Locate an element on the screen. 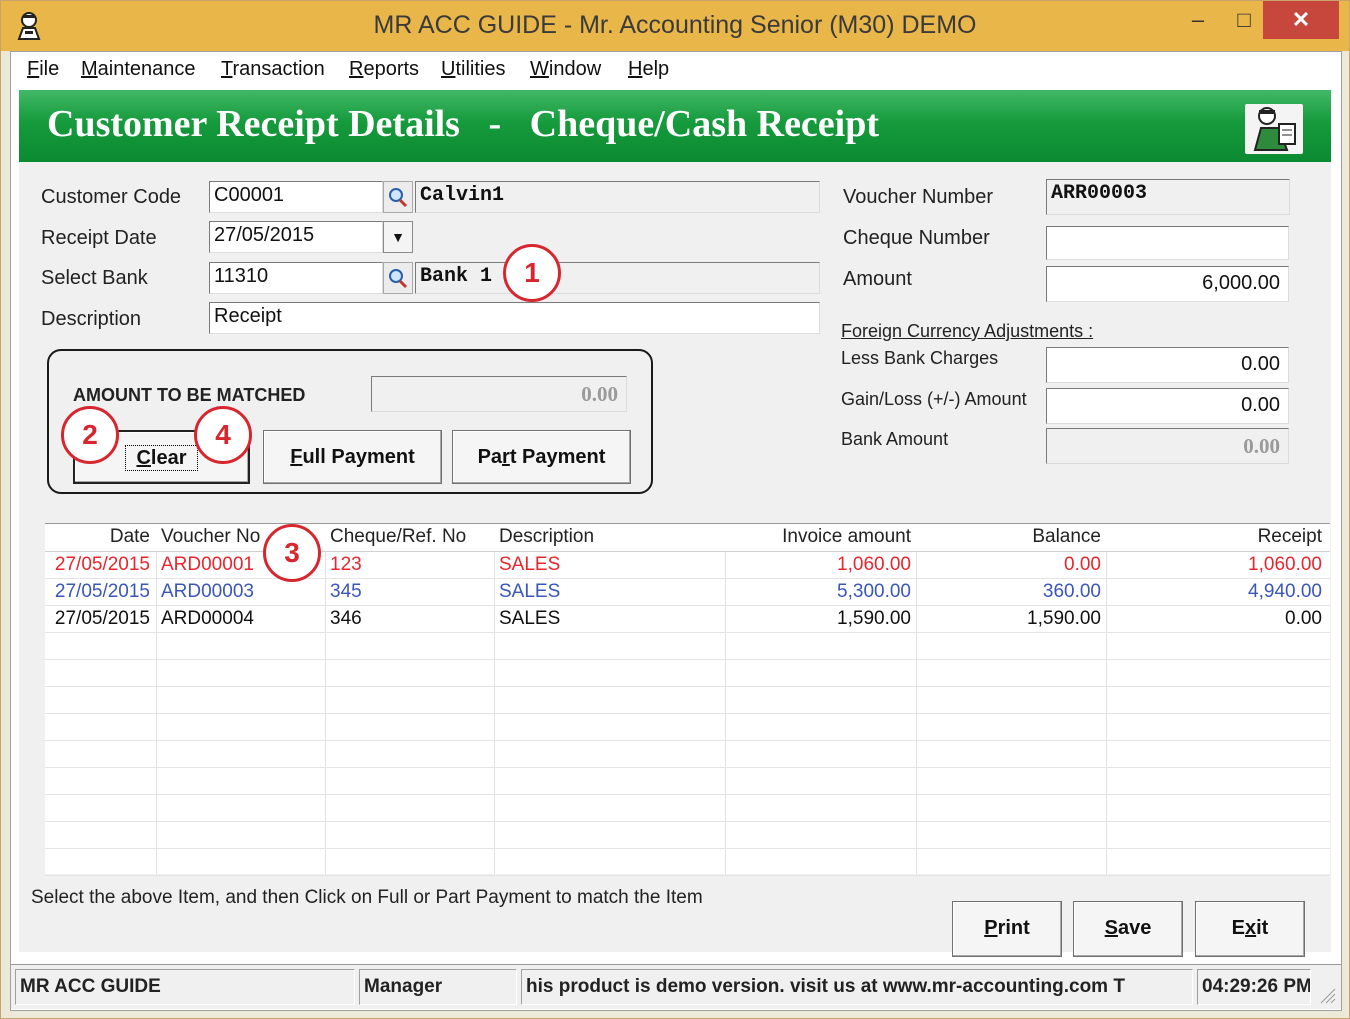  callout-2: 2 is located at coordinates (90, 435).